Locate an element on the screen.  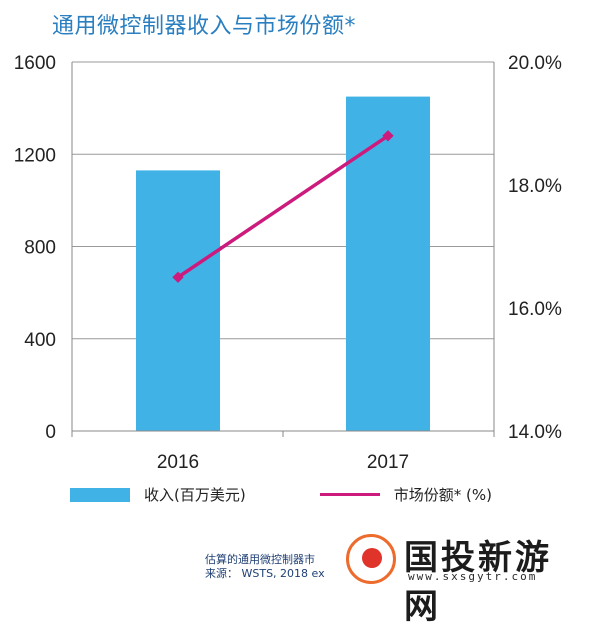
right-axis-ticks: 14.0% 16.0% 18.0% 20.0% is located at coordinates (535, 248).